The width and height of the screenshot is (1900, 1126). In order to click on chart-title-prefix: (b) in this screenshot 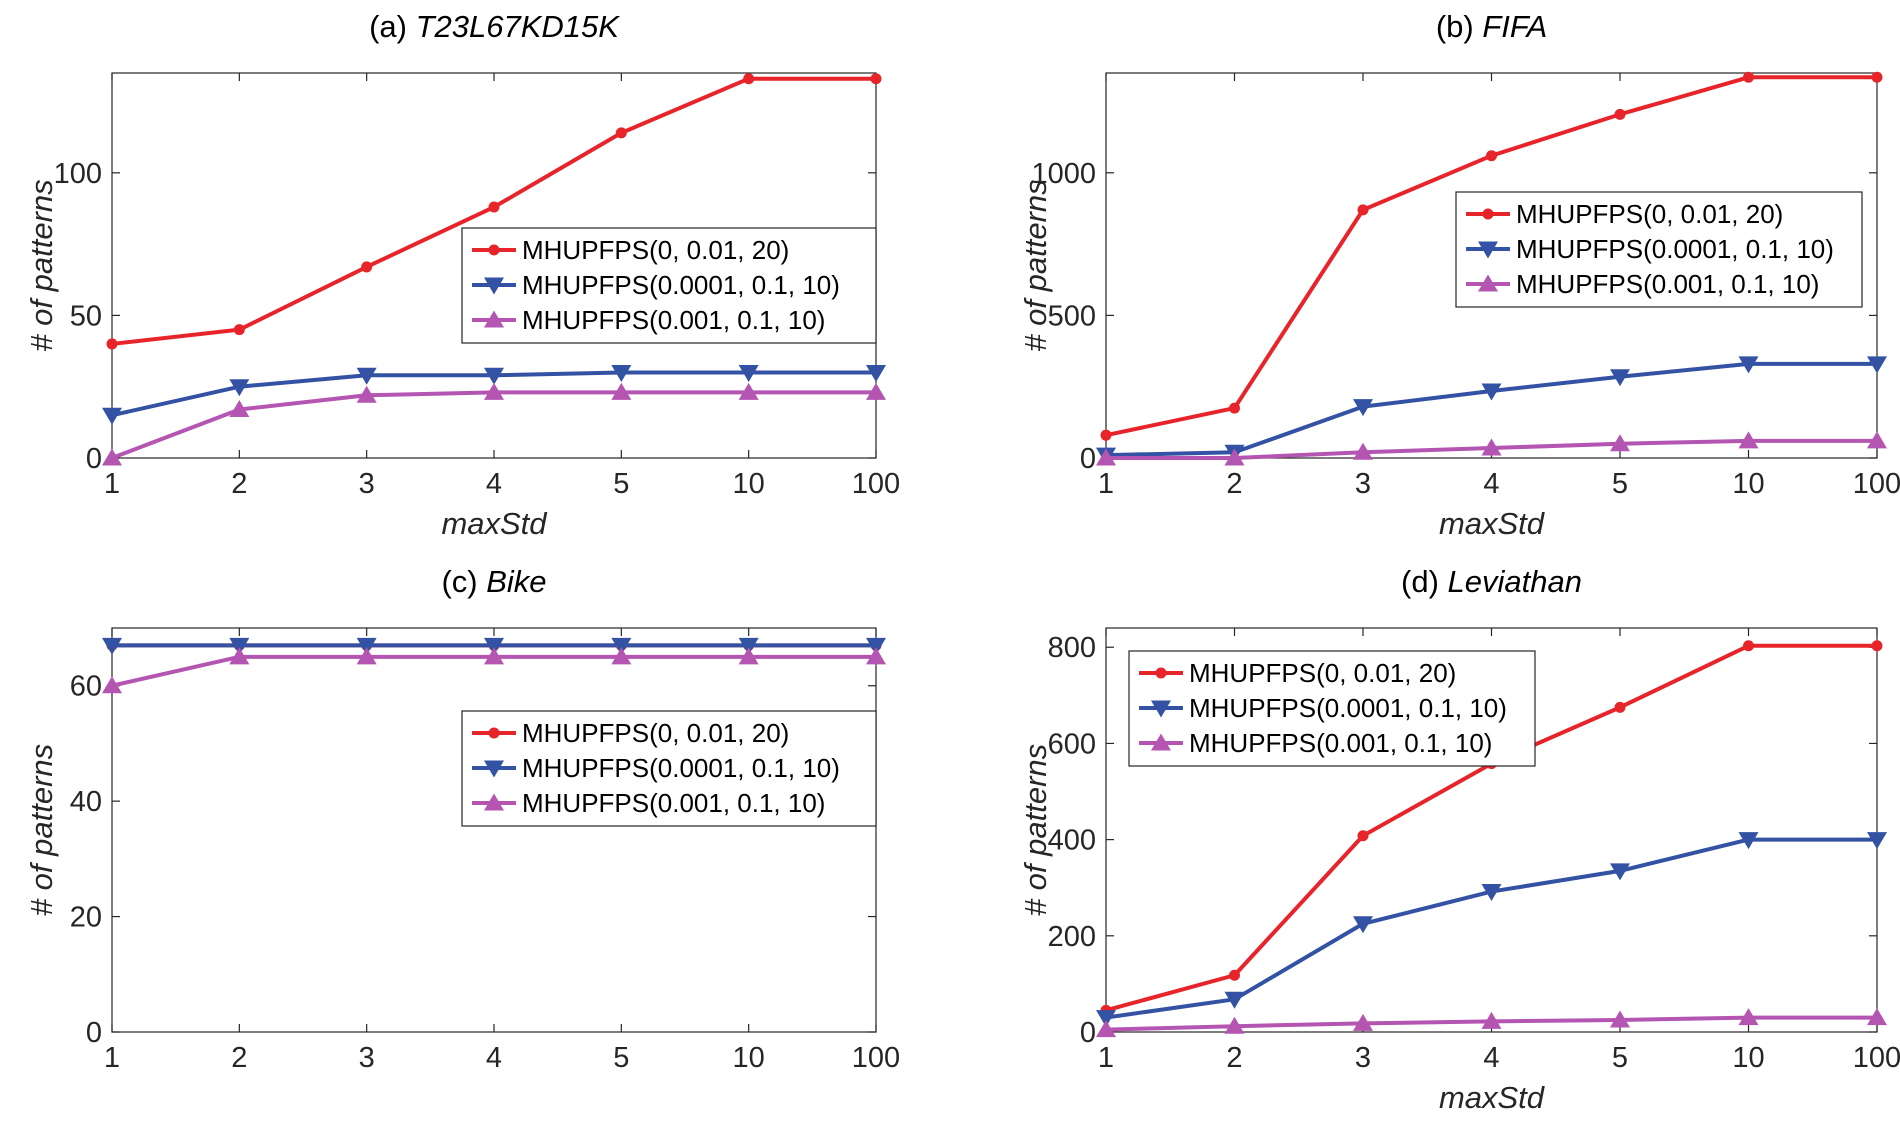, I will do `click(1459, 26)`.